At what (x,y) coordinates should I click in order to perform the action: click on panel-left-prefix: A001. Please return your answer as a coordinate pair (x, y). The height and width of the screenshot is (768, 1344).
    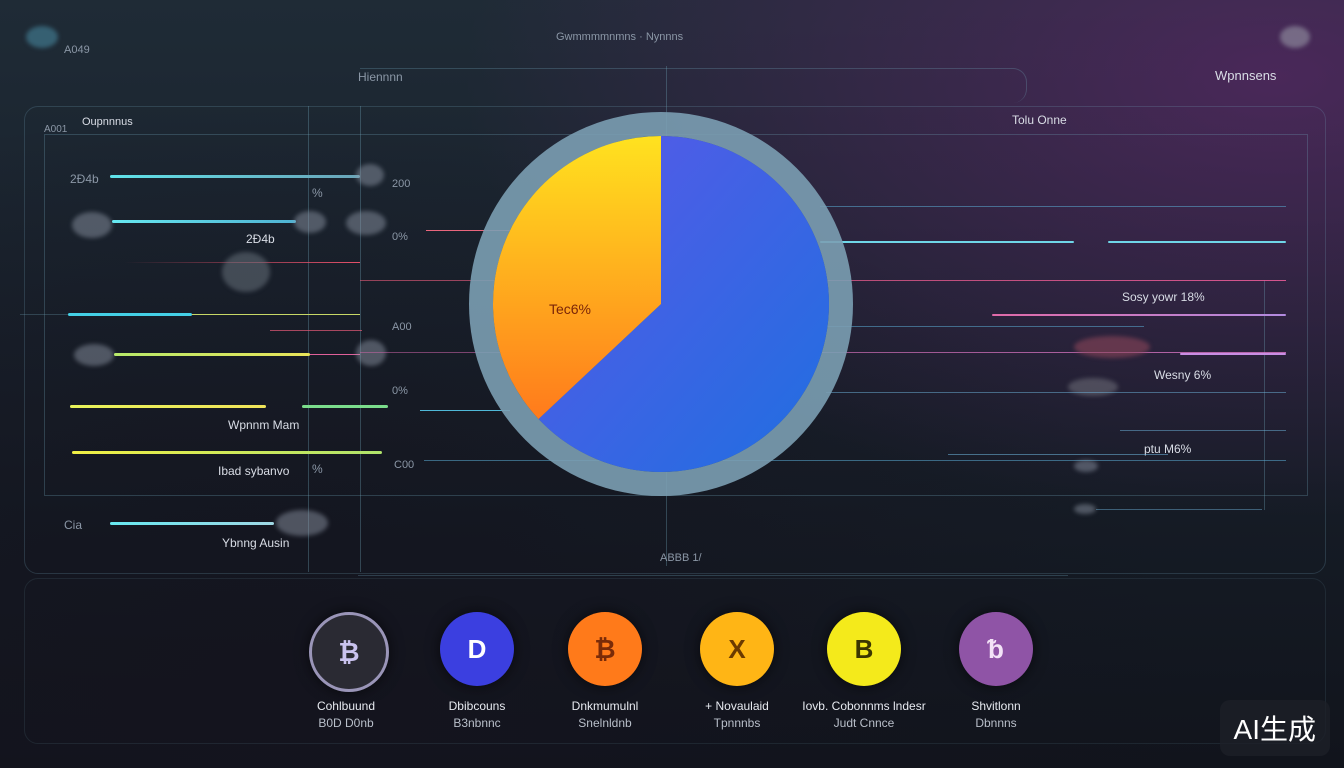
    Looking at the image, I should click on (56, 129).